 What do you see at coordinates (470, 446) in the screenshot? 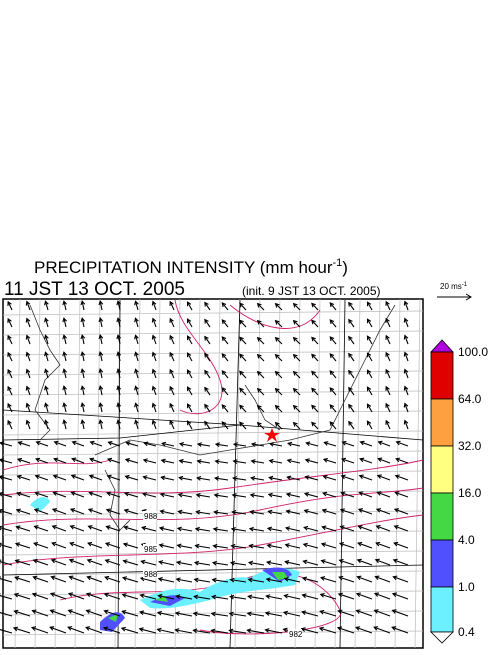
I see `colorbar-label: 32.0` at bounding box center [470, 446].